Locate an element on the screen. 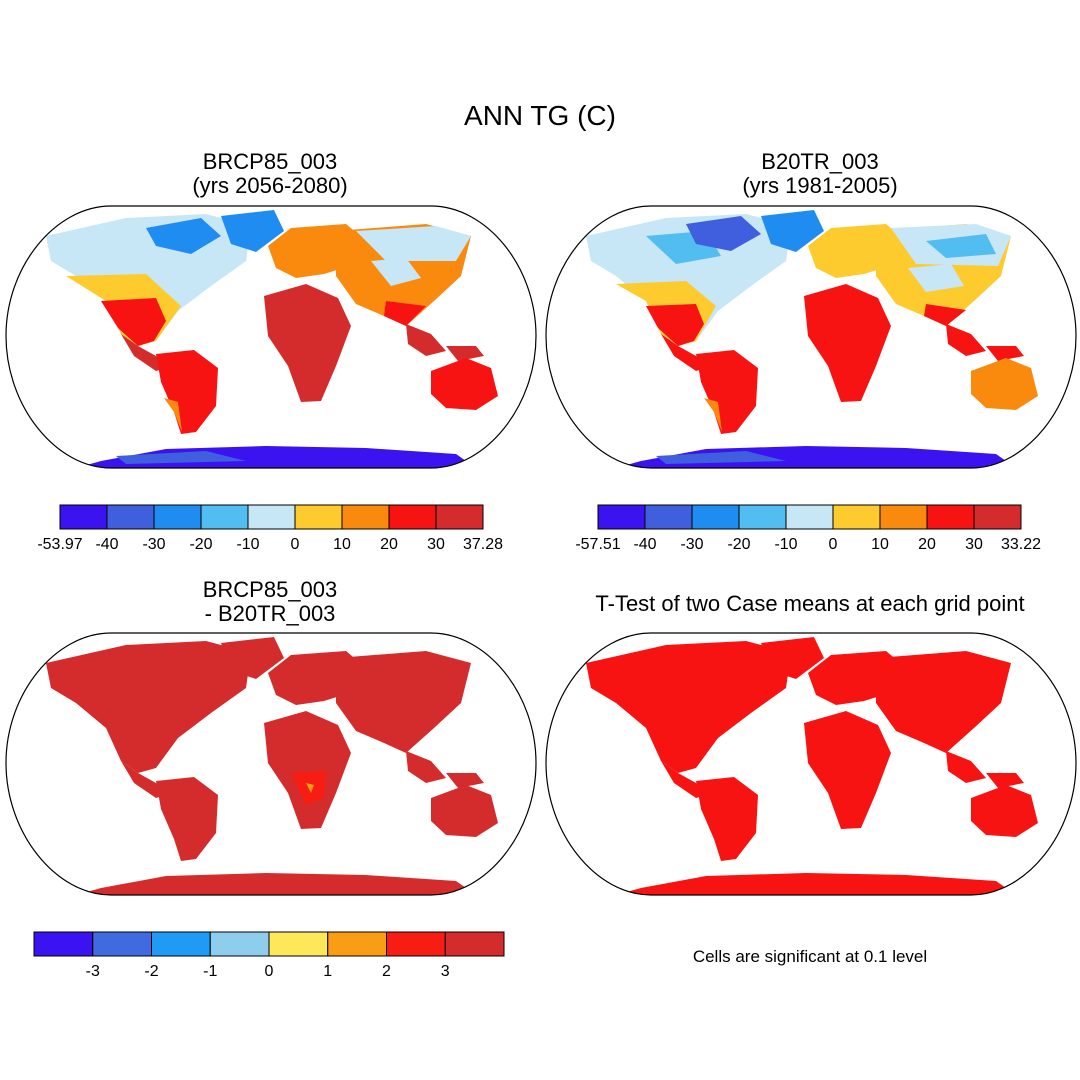 The image size is (1080, 1080). panel-b-colorbar-tick-label: 20 is located at coordinates (927, 544).